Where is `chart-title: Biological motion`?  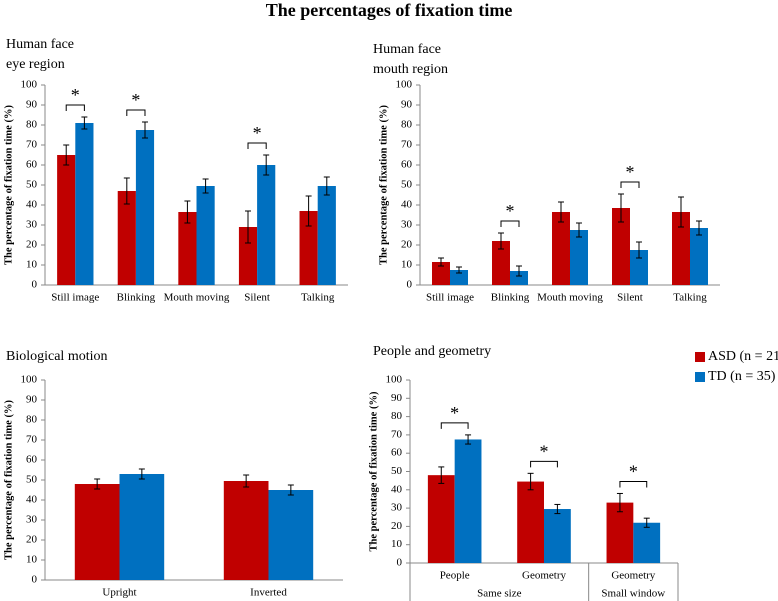
chart-title: Biological motion is located at coordinates (57, 356).